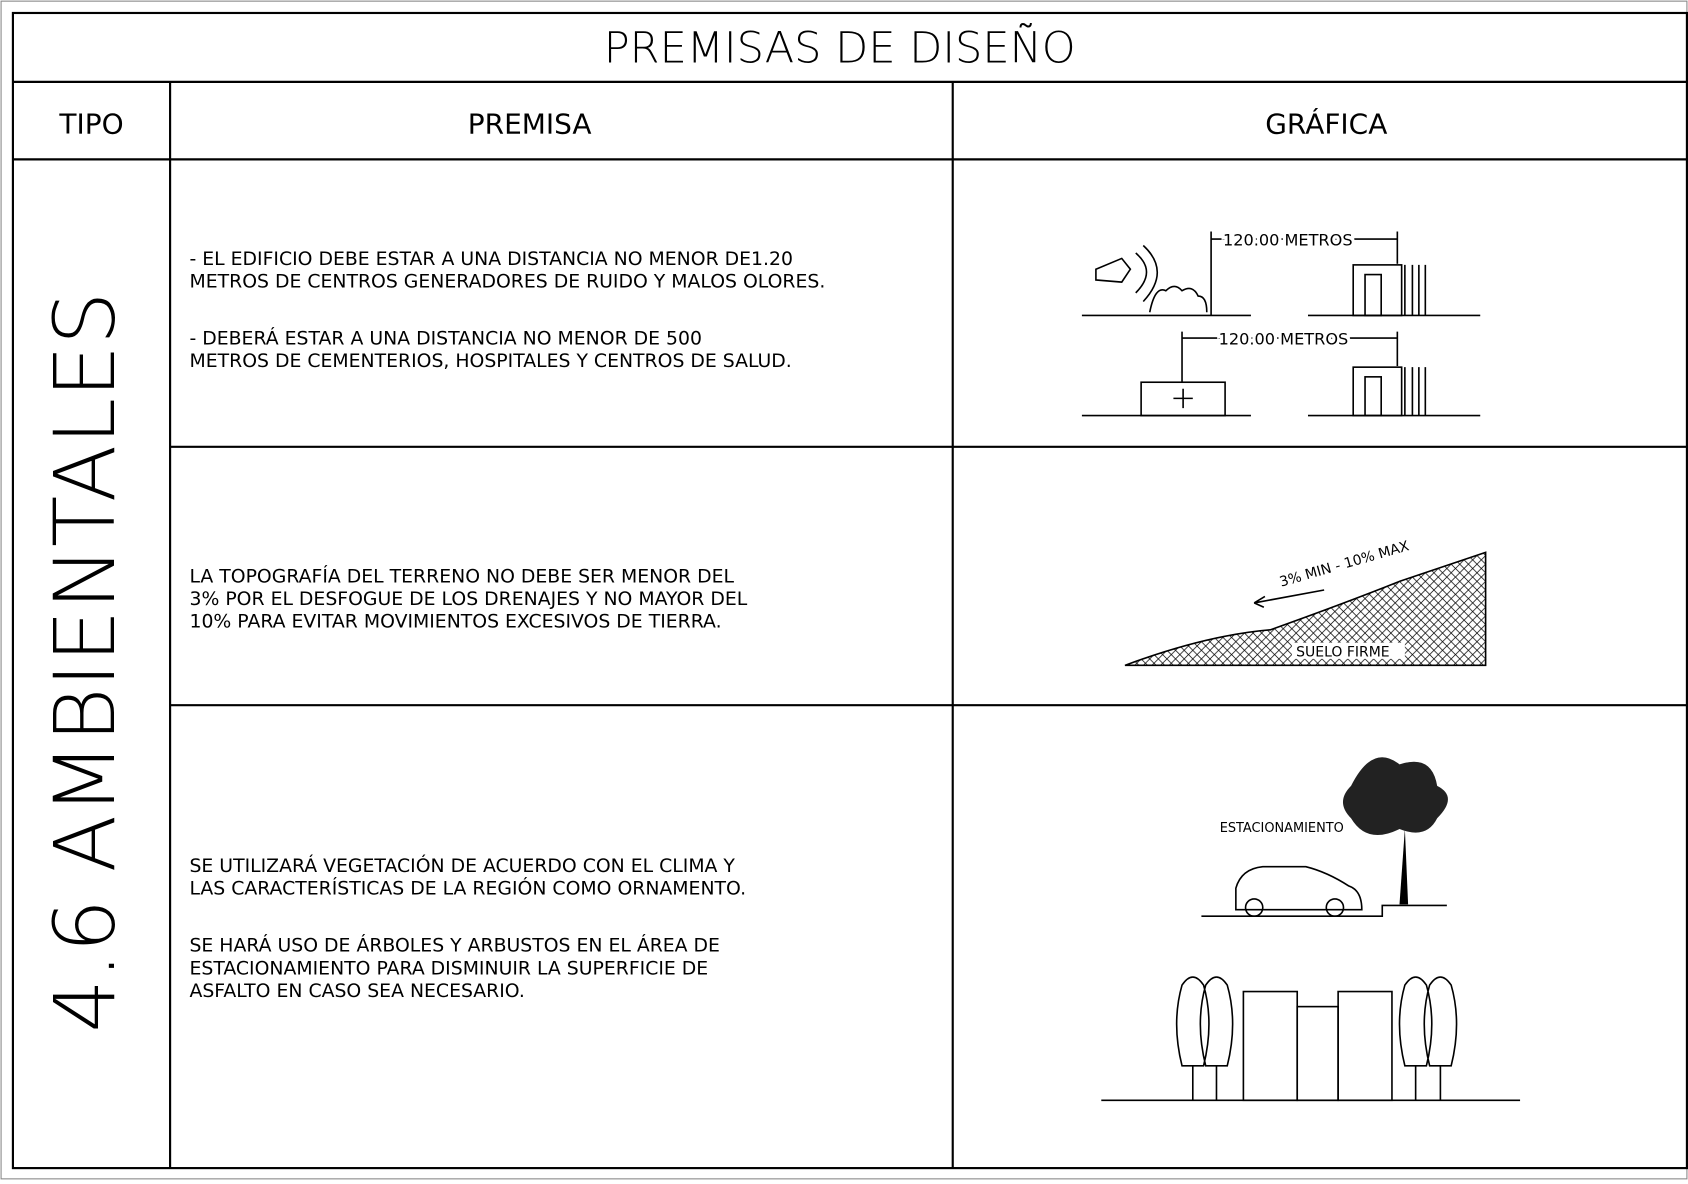 The width and height of the screenshot is (1688, 1184). I want to click on type-label: 4.6 AMBIENTALES, so click(85, 662).